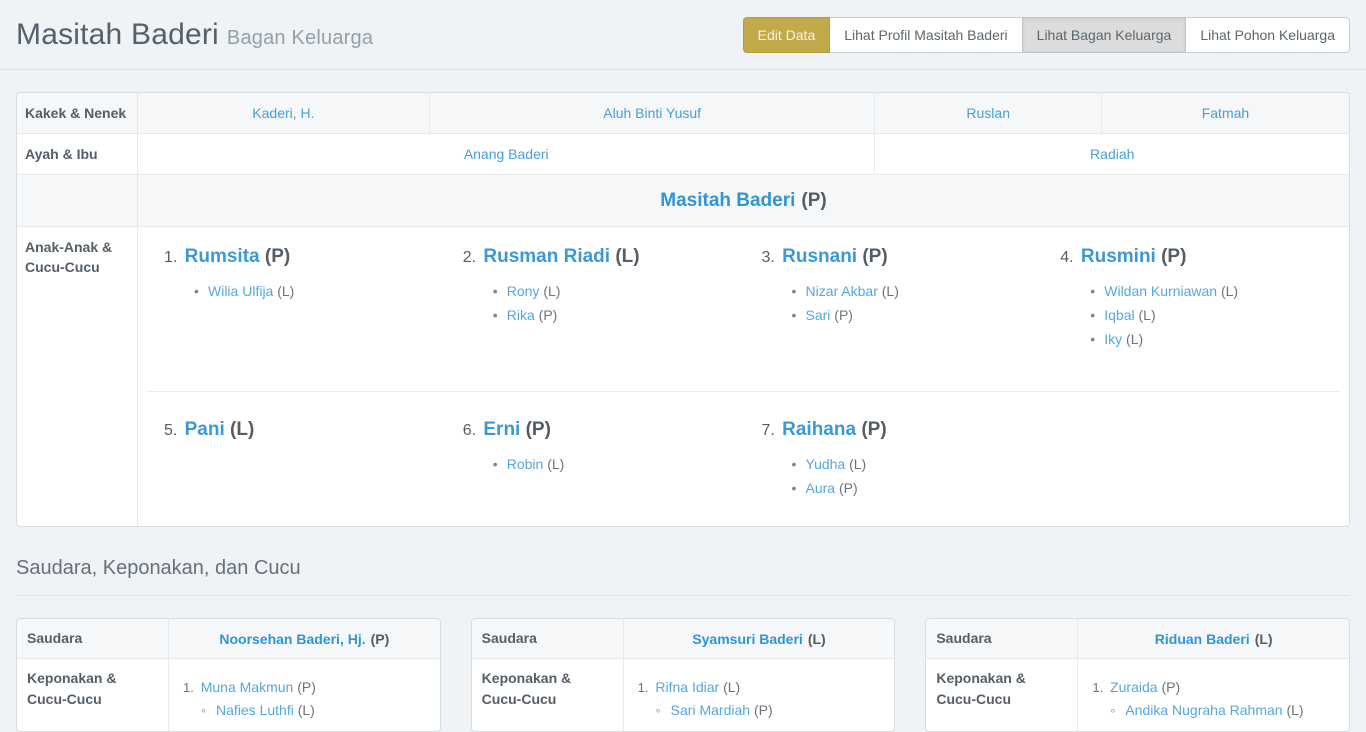 The width and height of the screenshot is (1366, 732). Describe the element at coordinates (255, 710) in the screenshot. I see `grandnephew-name-link: Nafies Luthfi` at that location.